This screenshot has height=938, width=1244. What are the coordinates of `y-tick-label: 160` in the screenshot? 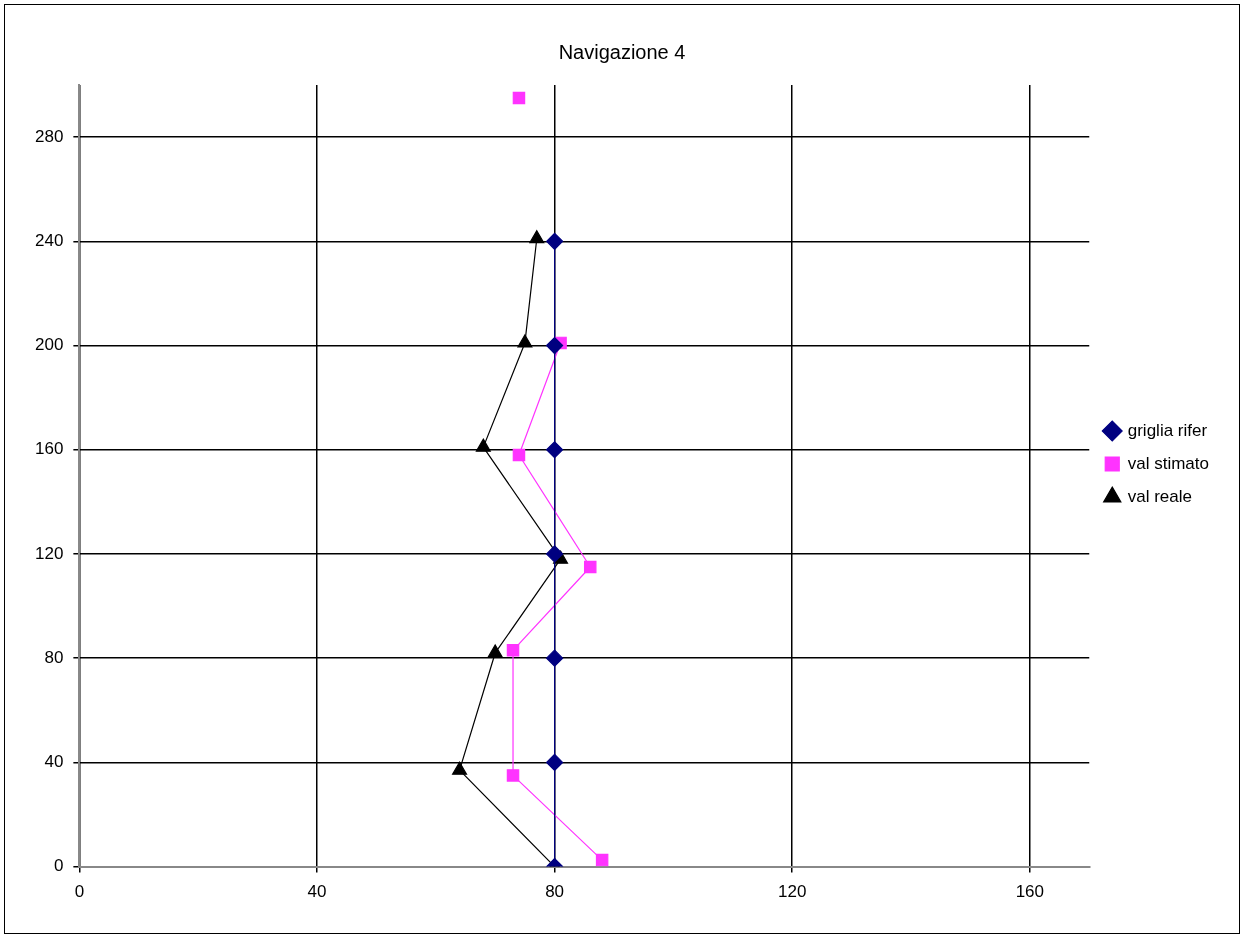 It's located at (49, 449).